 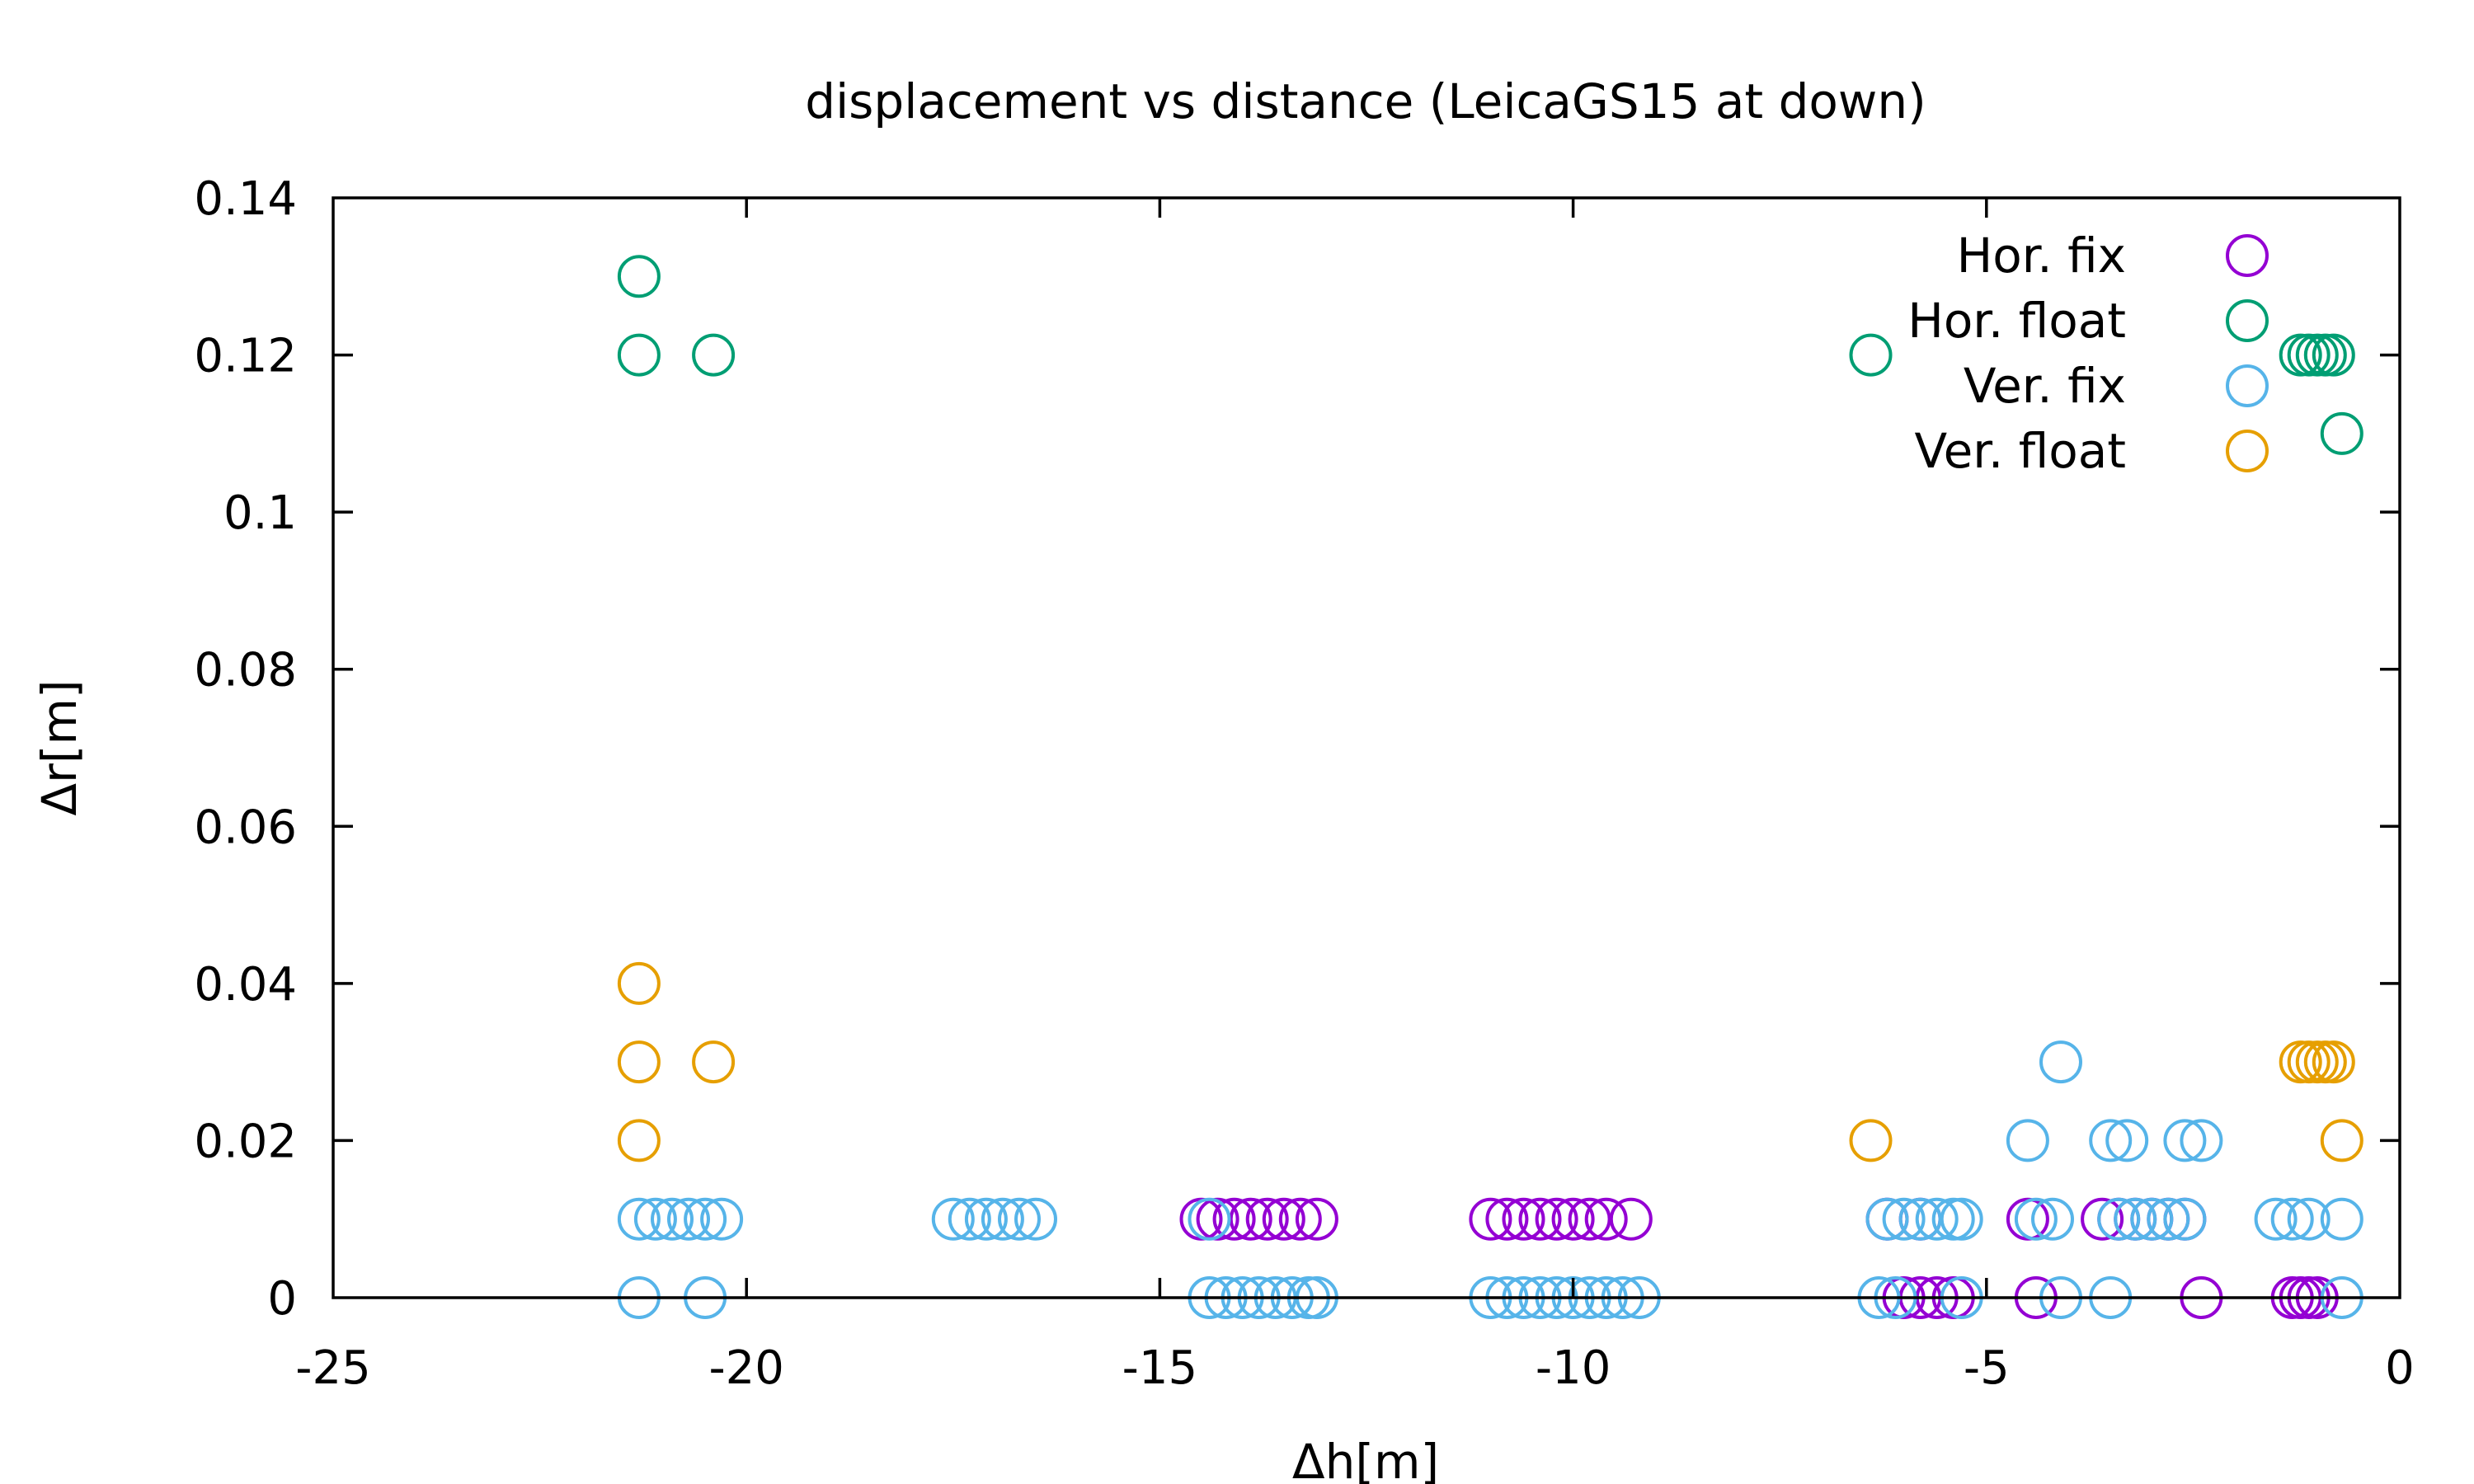 I want to click on y-tick-label: 0.14, so click(x=245, y=199).